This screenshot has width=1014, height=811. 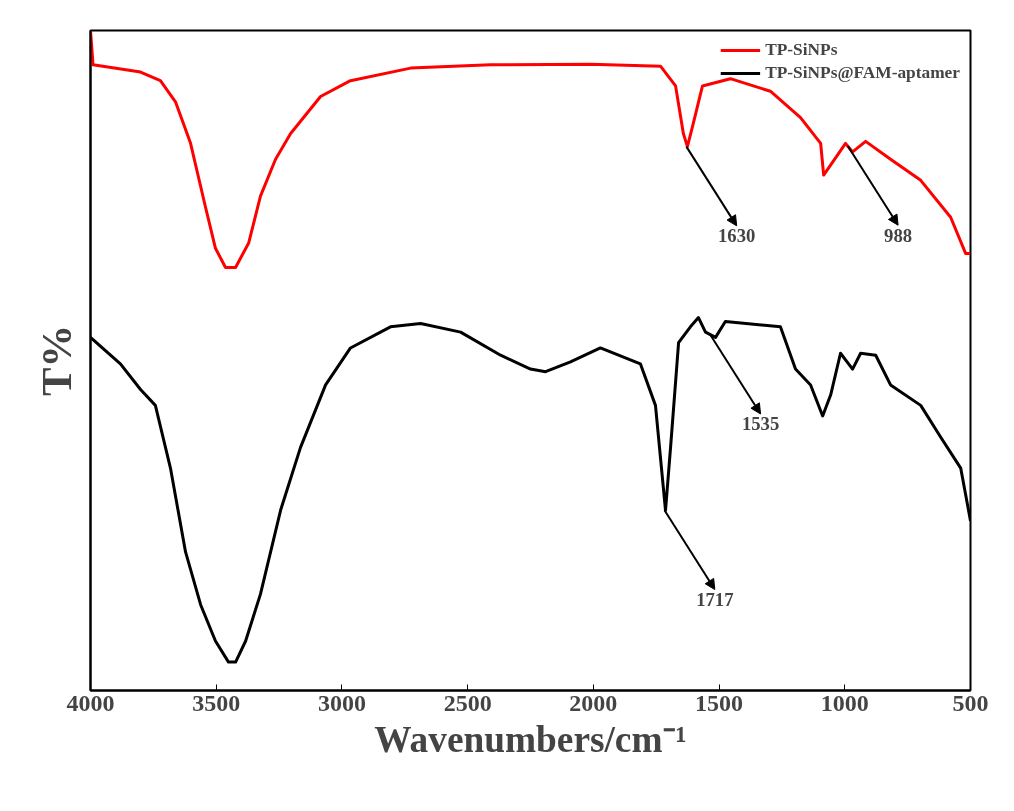 What do you see at coordinates (760, 424) in the screenshot?
I see `annotation: 1535` at bounding box center [760, 424].